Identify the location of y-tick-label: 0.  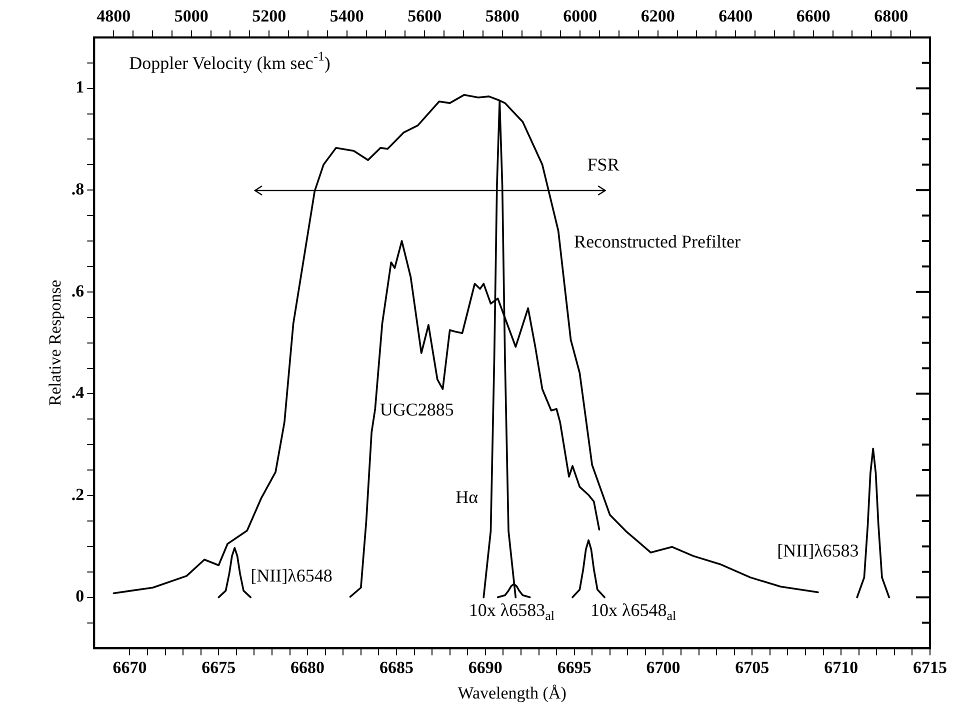
(80, 596).